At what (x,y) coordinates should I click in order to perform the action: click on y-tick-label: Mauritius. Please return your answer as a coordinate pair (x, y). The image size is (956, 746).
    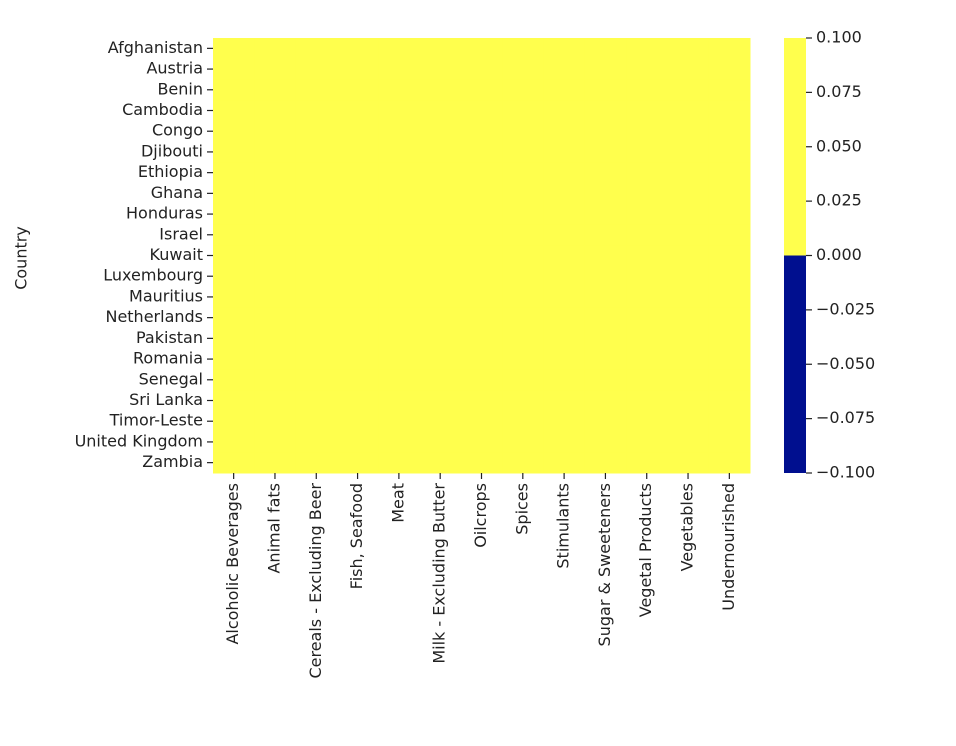
    Looking at the image, I should click on (166, 295).